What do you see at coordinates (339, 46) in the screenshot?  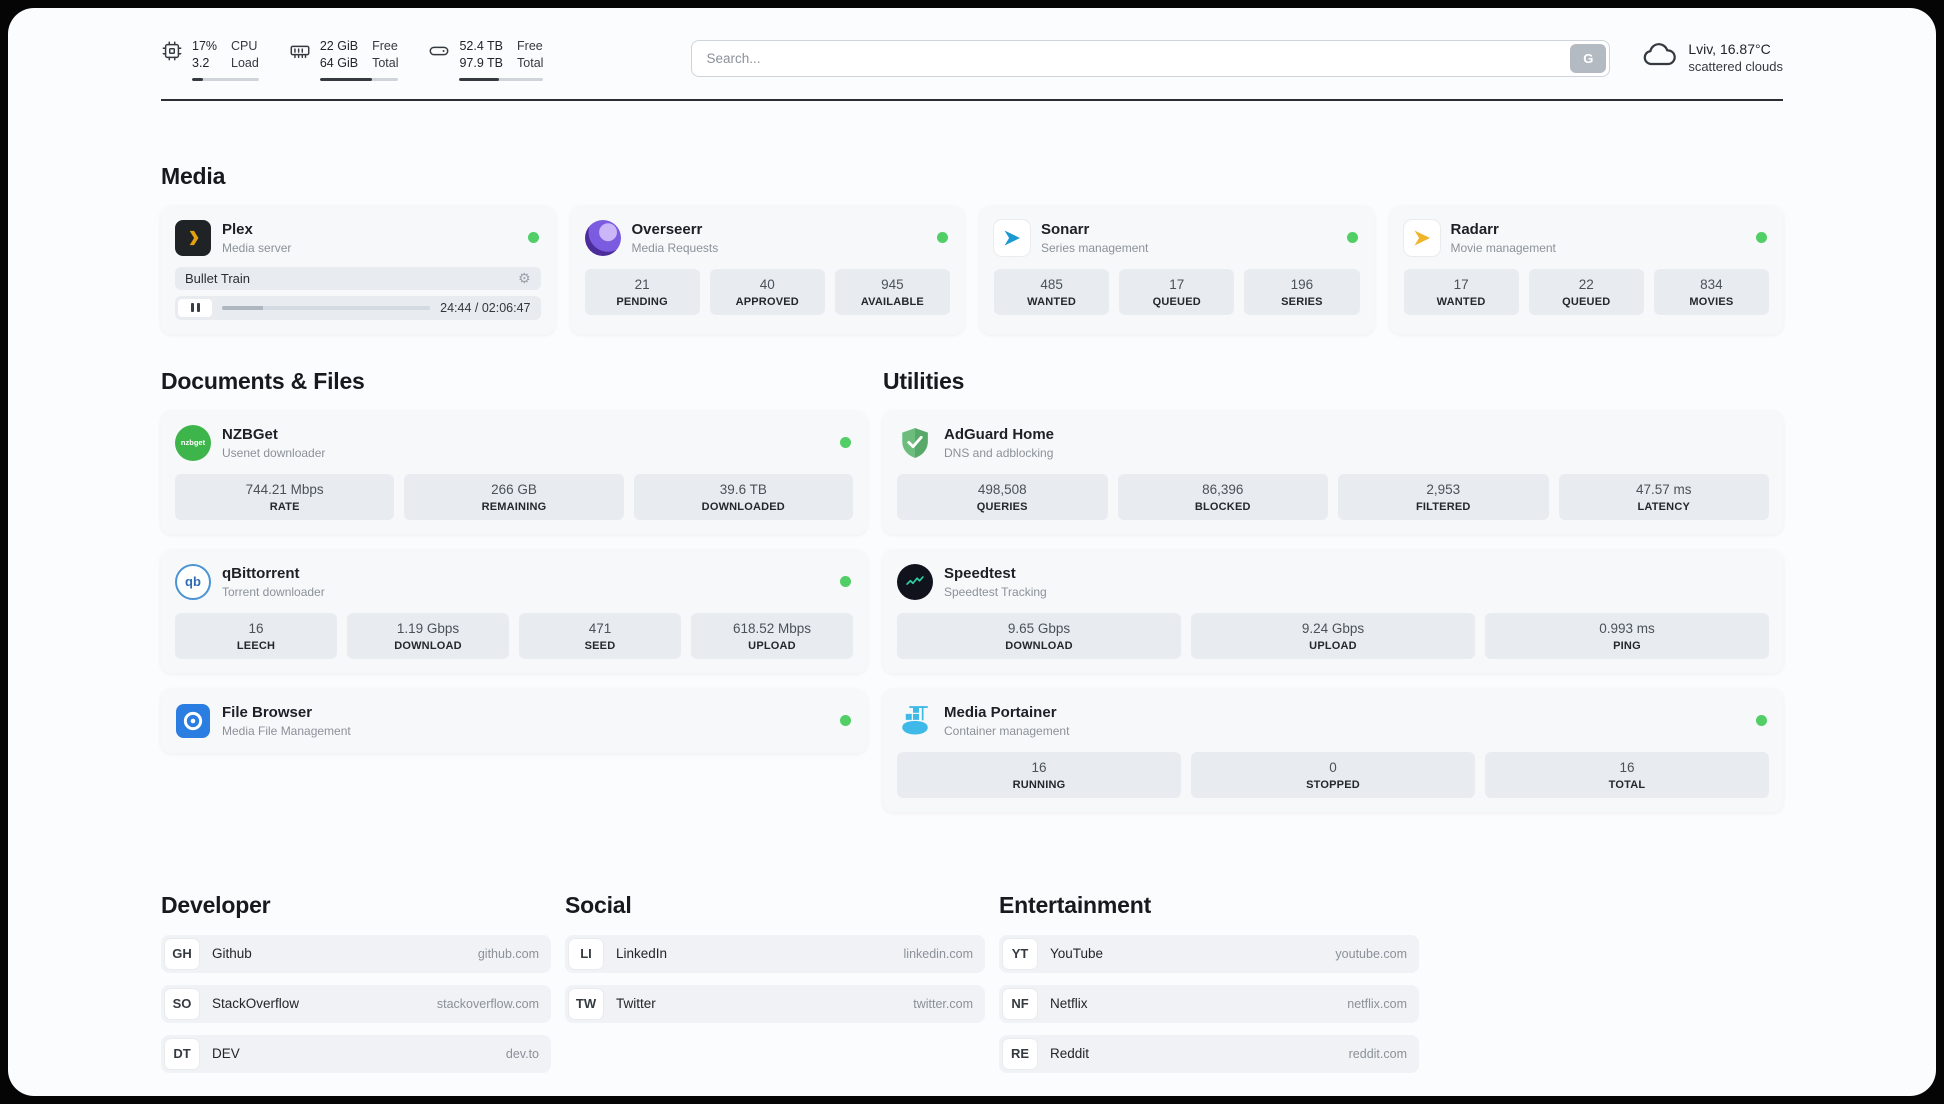 I see `ram-free-value: 22 GiB` at bounding box center [339, 46].